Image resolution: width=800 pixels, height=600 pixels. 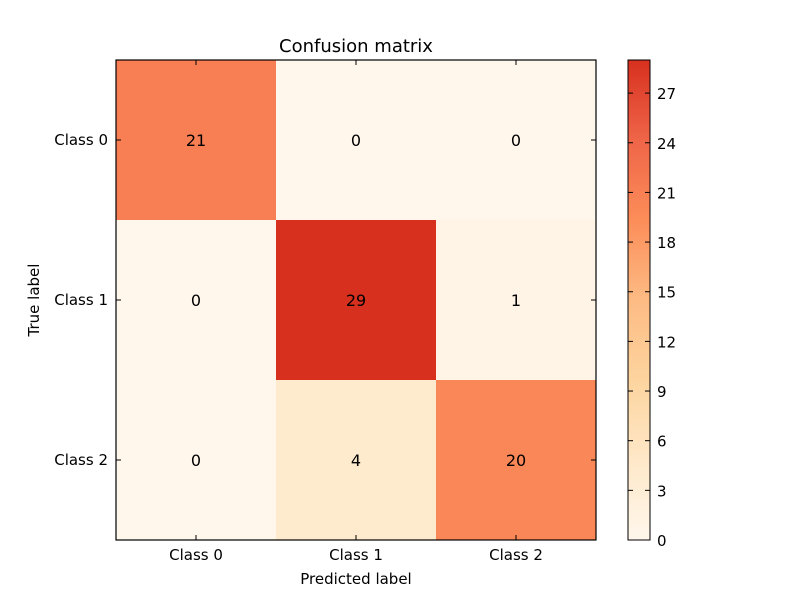 I want to click on colorbar-tick-label: 24, so click(x=666, y=144).